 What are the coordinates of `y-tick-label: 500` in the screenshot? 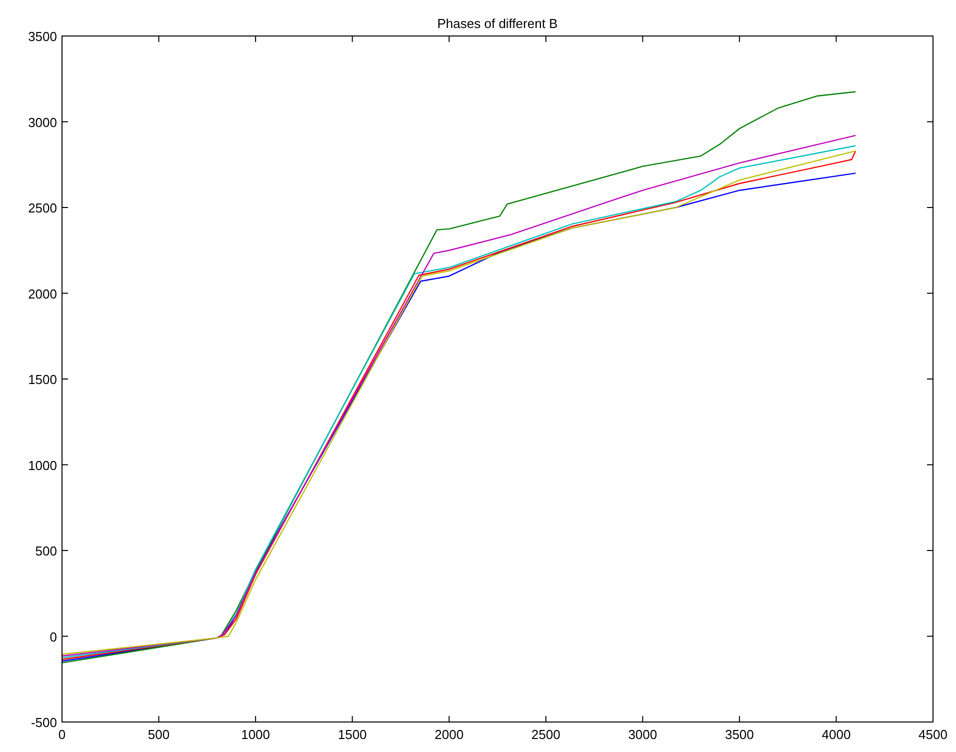 It's located at (46, 551).